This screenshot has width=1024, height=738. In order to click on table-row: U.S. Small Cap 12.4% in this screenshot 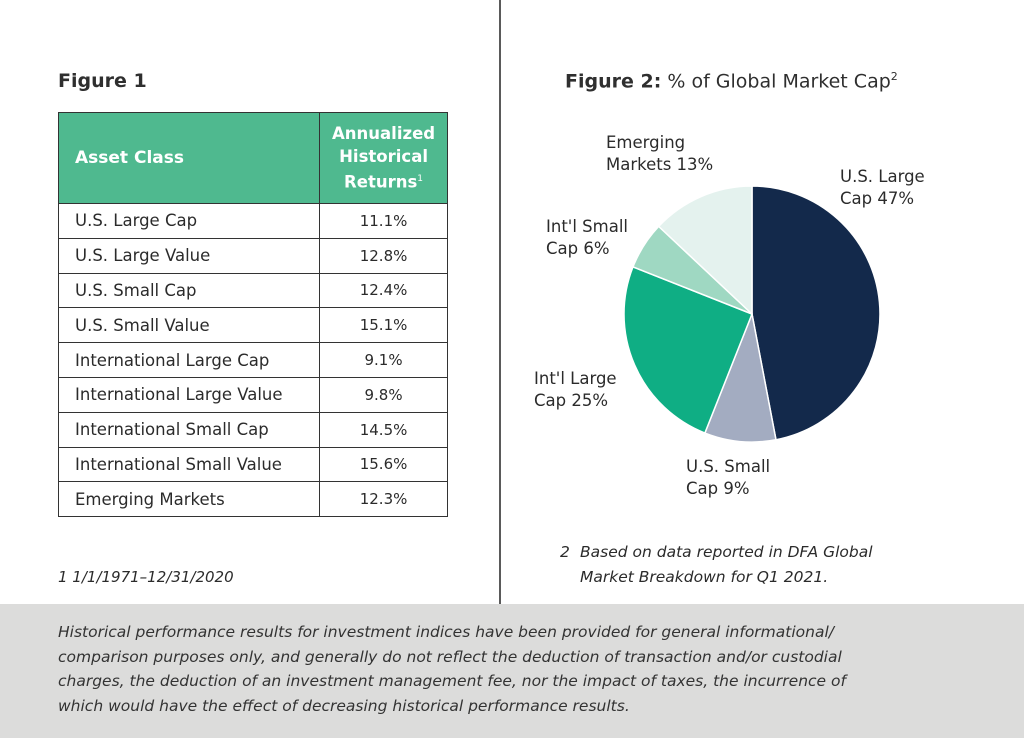, I will do `click(252, 290)`.